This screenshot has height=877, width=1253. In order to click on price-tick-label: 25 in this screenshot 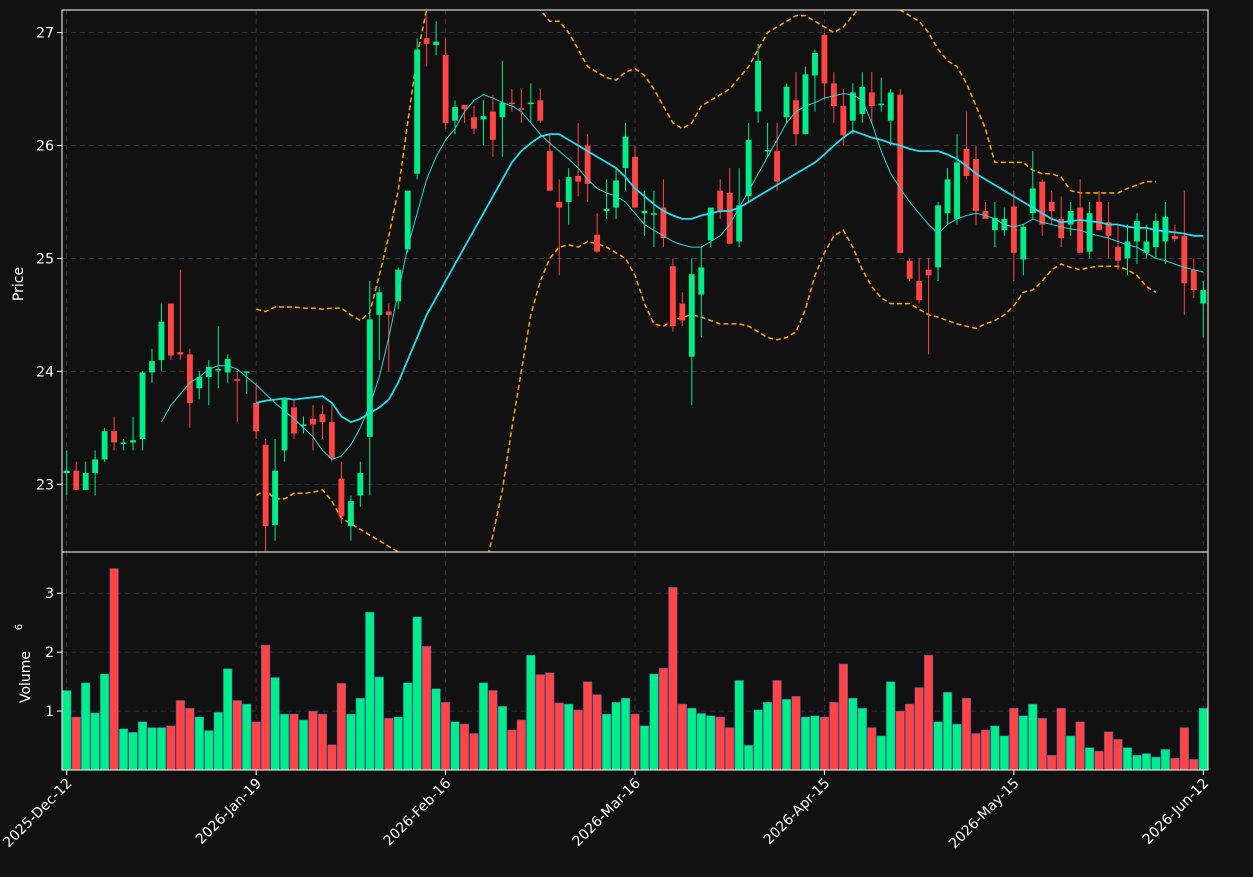, I will do `click(45, 259)`.